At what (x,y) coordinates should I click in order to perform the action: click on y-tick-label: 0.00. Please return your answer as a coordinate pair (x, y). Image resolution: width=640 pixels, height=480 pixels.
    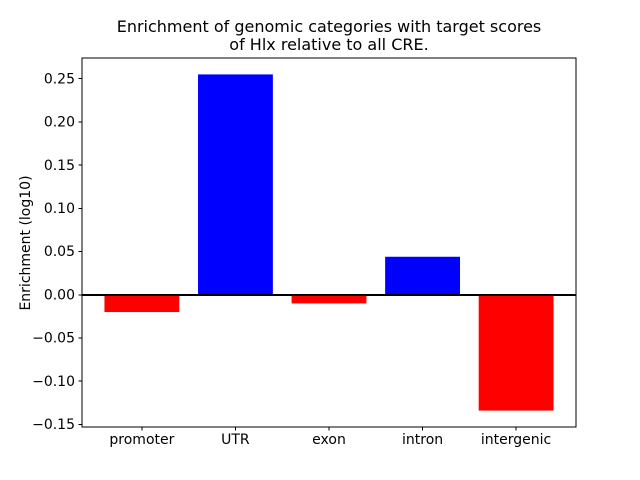
    Looking at the image, I should click on (59, 295).